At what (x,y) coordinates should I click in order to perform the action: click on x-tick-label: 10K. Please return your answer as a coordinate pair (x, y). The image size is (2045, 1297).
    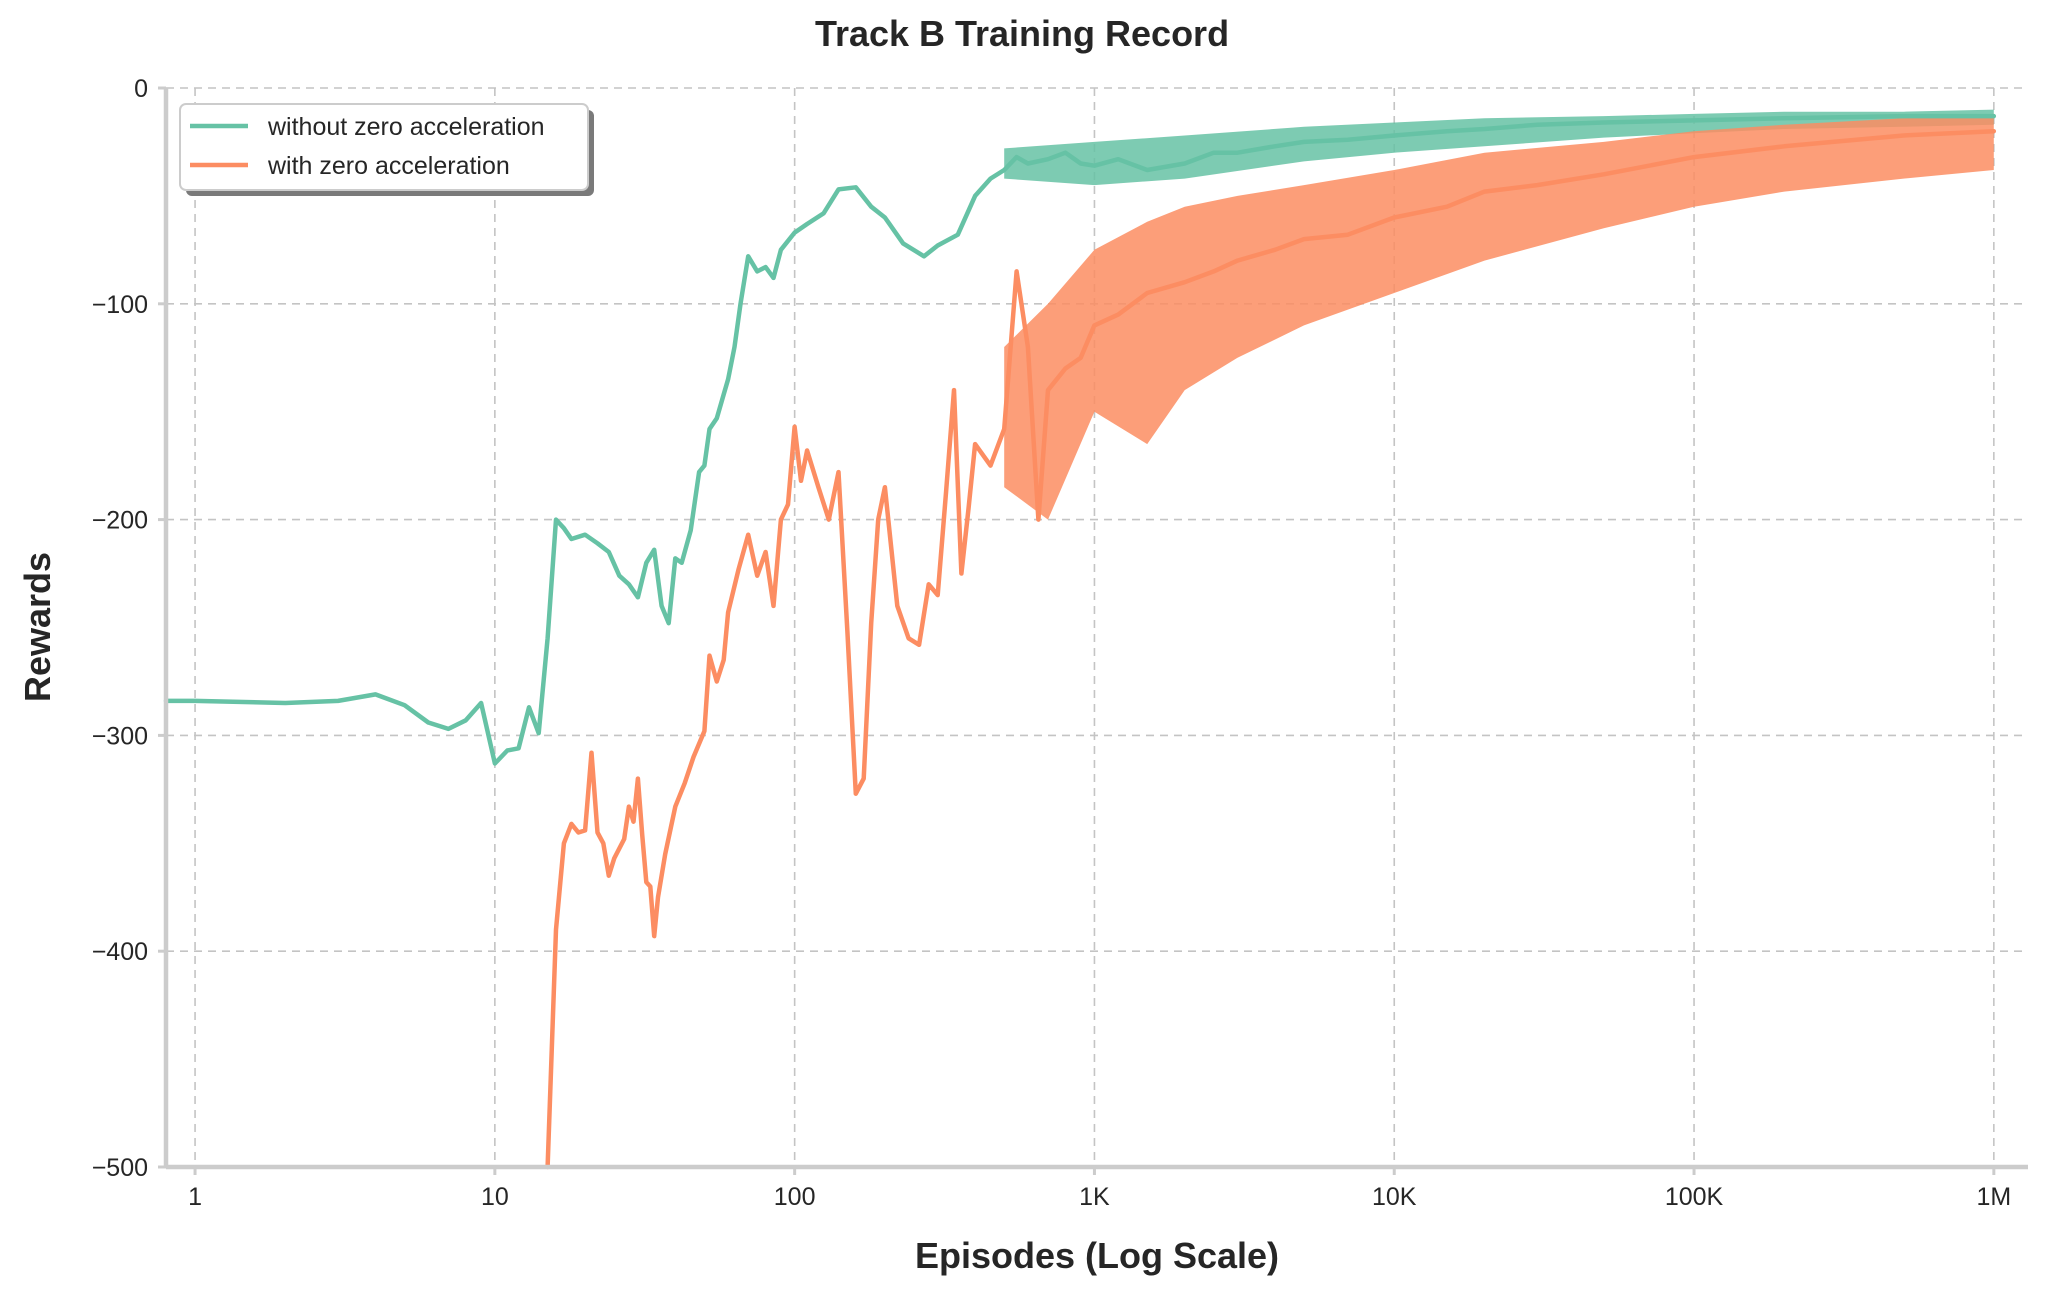
    Looking at the image, I should click on (1394, 1197).